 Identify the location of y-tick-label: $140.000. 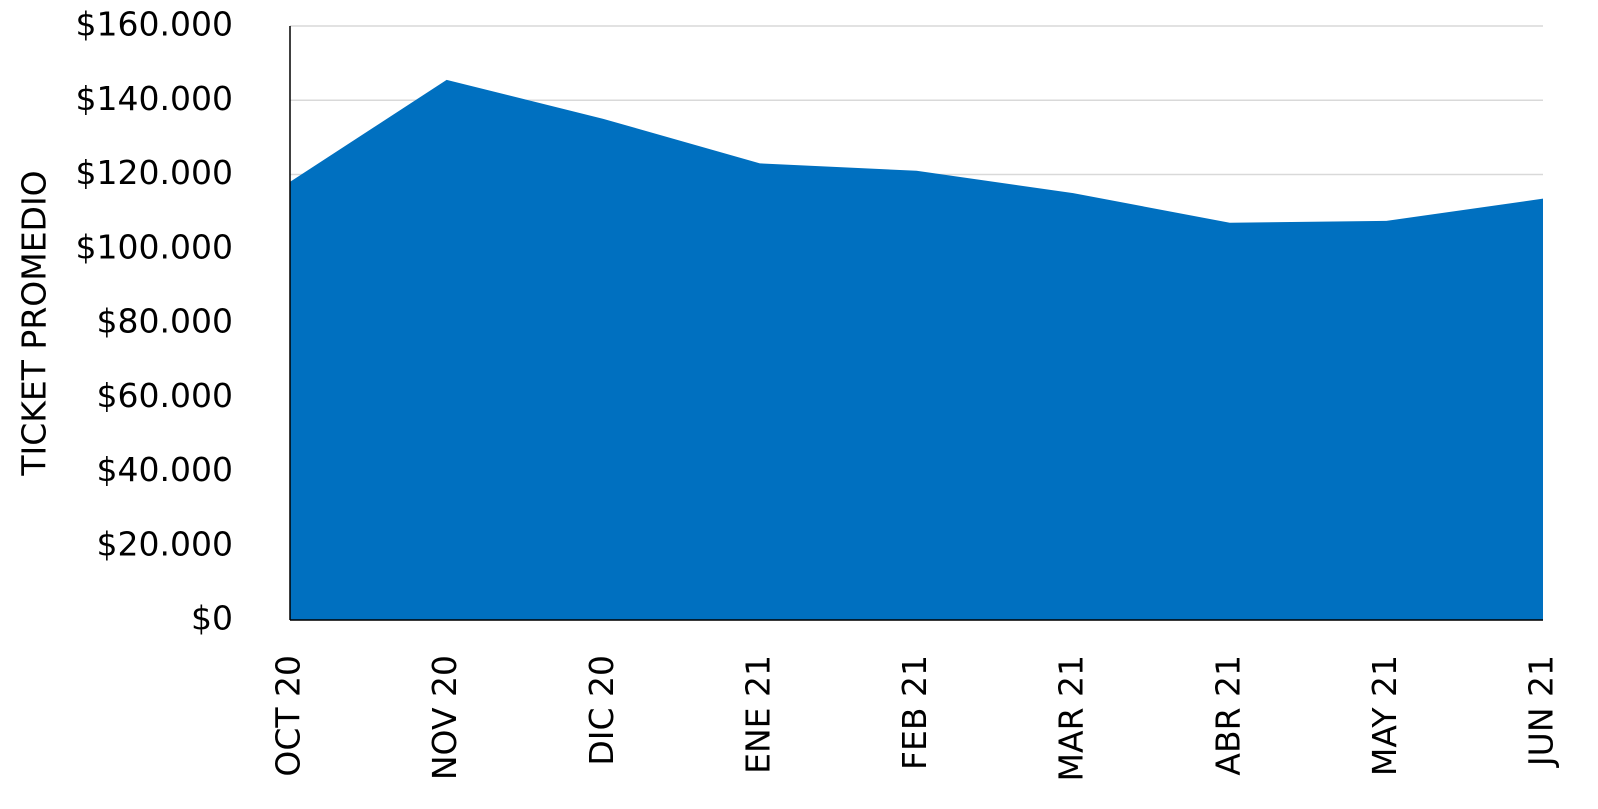
(154, 98).